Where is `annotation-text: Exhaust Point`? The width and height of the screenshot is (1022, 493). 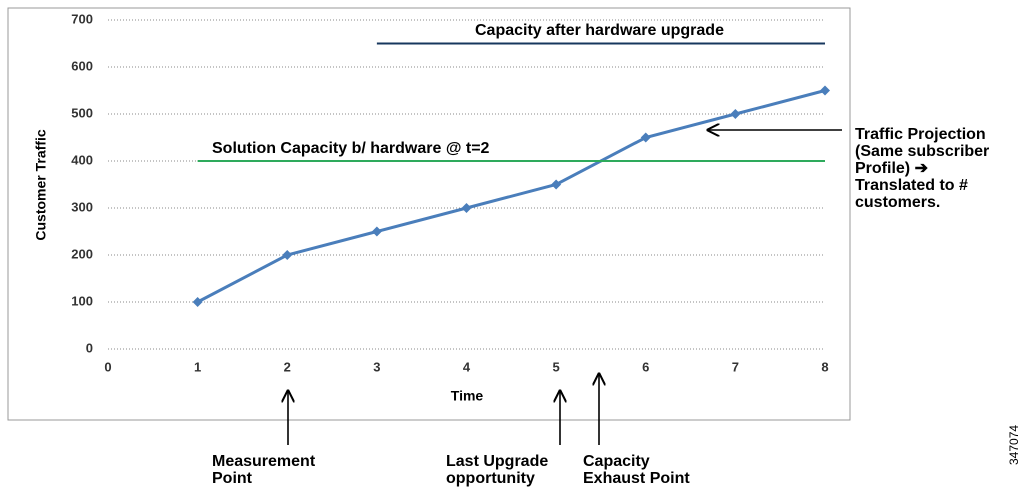
annotation-text: Exhaust Point is located at coordinates (636, 478).